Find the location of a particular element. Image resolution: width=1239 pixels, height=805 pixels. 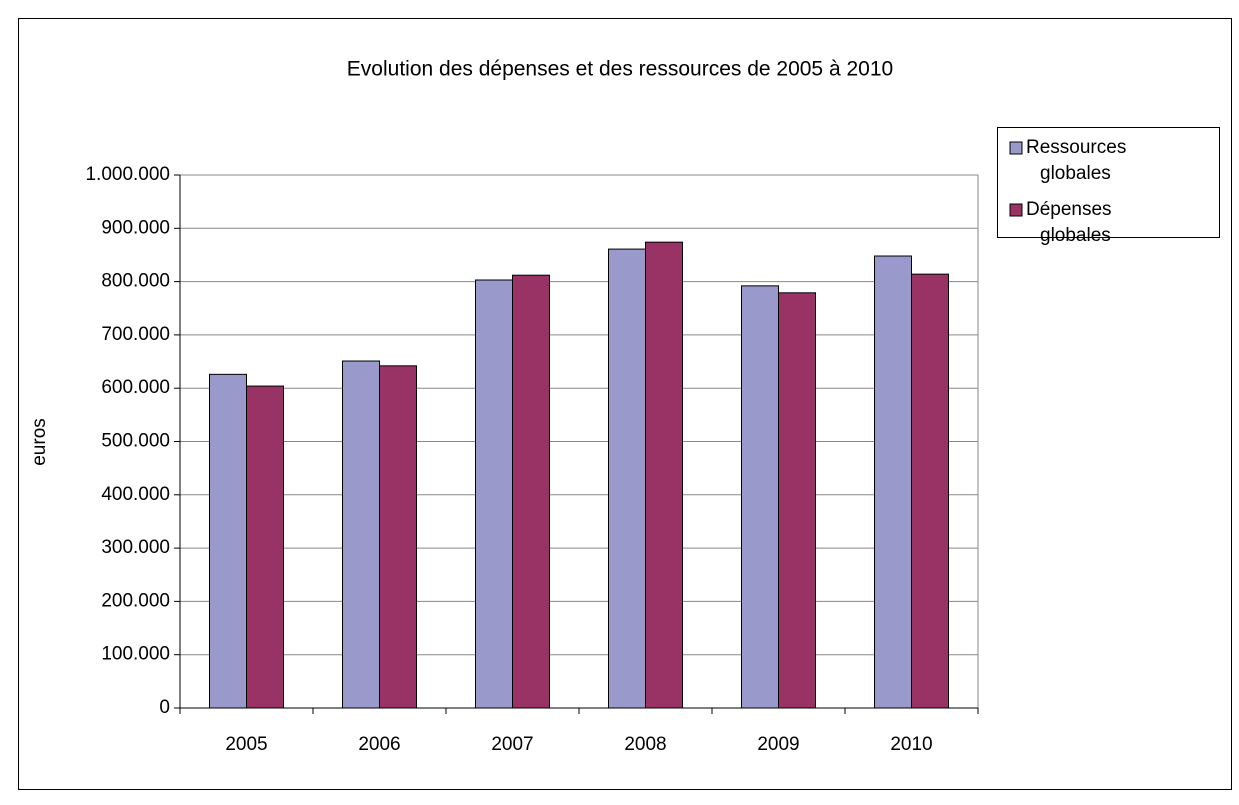

x-tick-label: 2006 is located at coordinates (379, 744).